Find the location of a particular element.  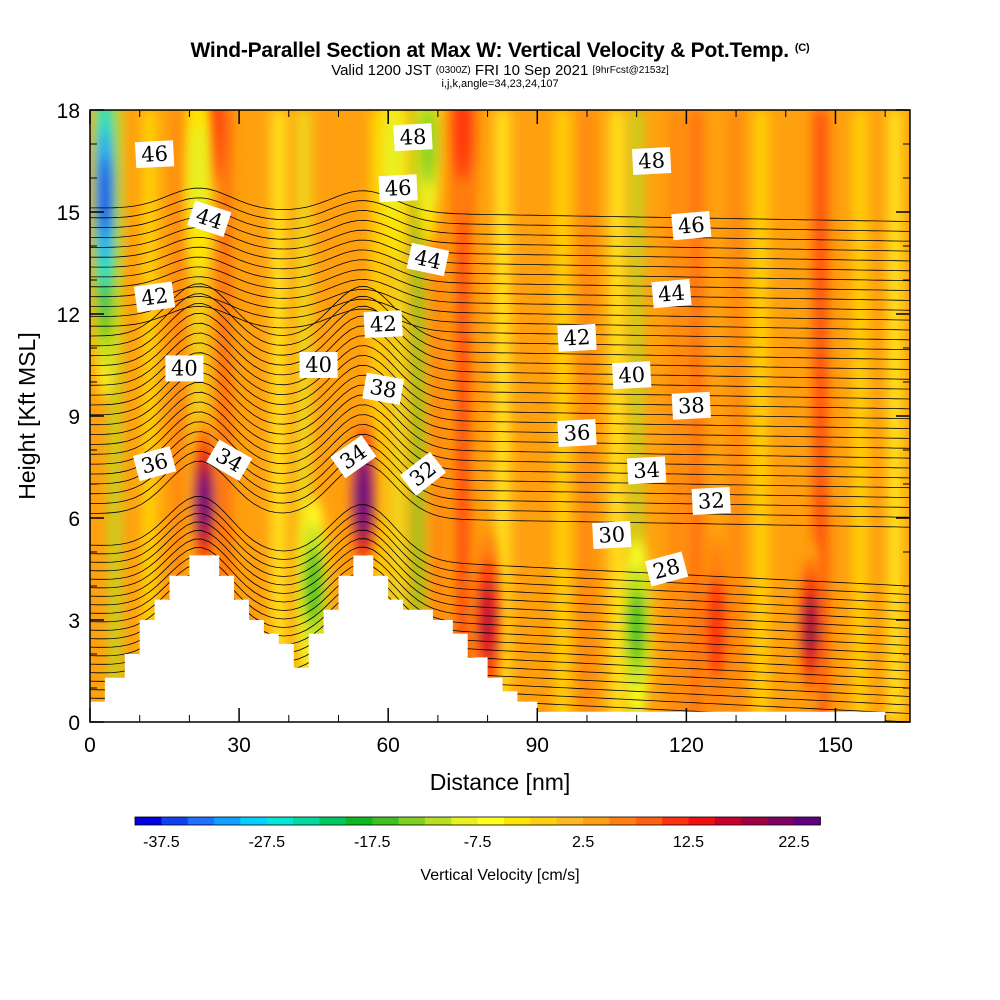

colorbar-label-2: -17.5 is located at coordinates (372, 842).